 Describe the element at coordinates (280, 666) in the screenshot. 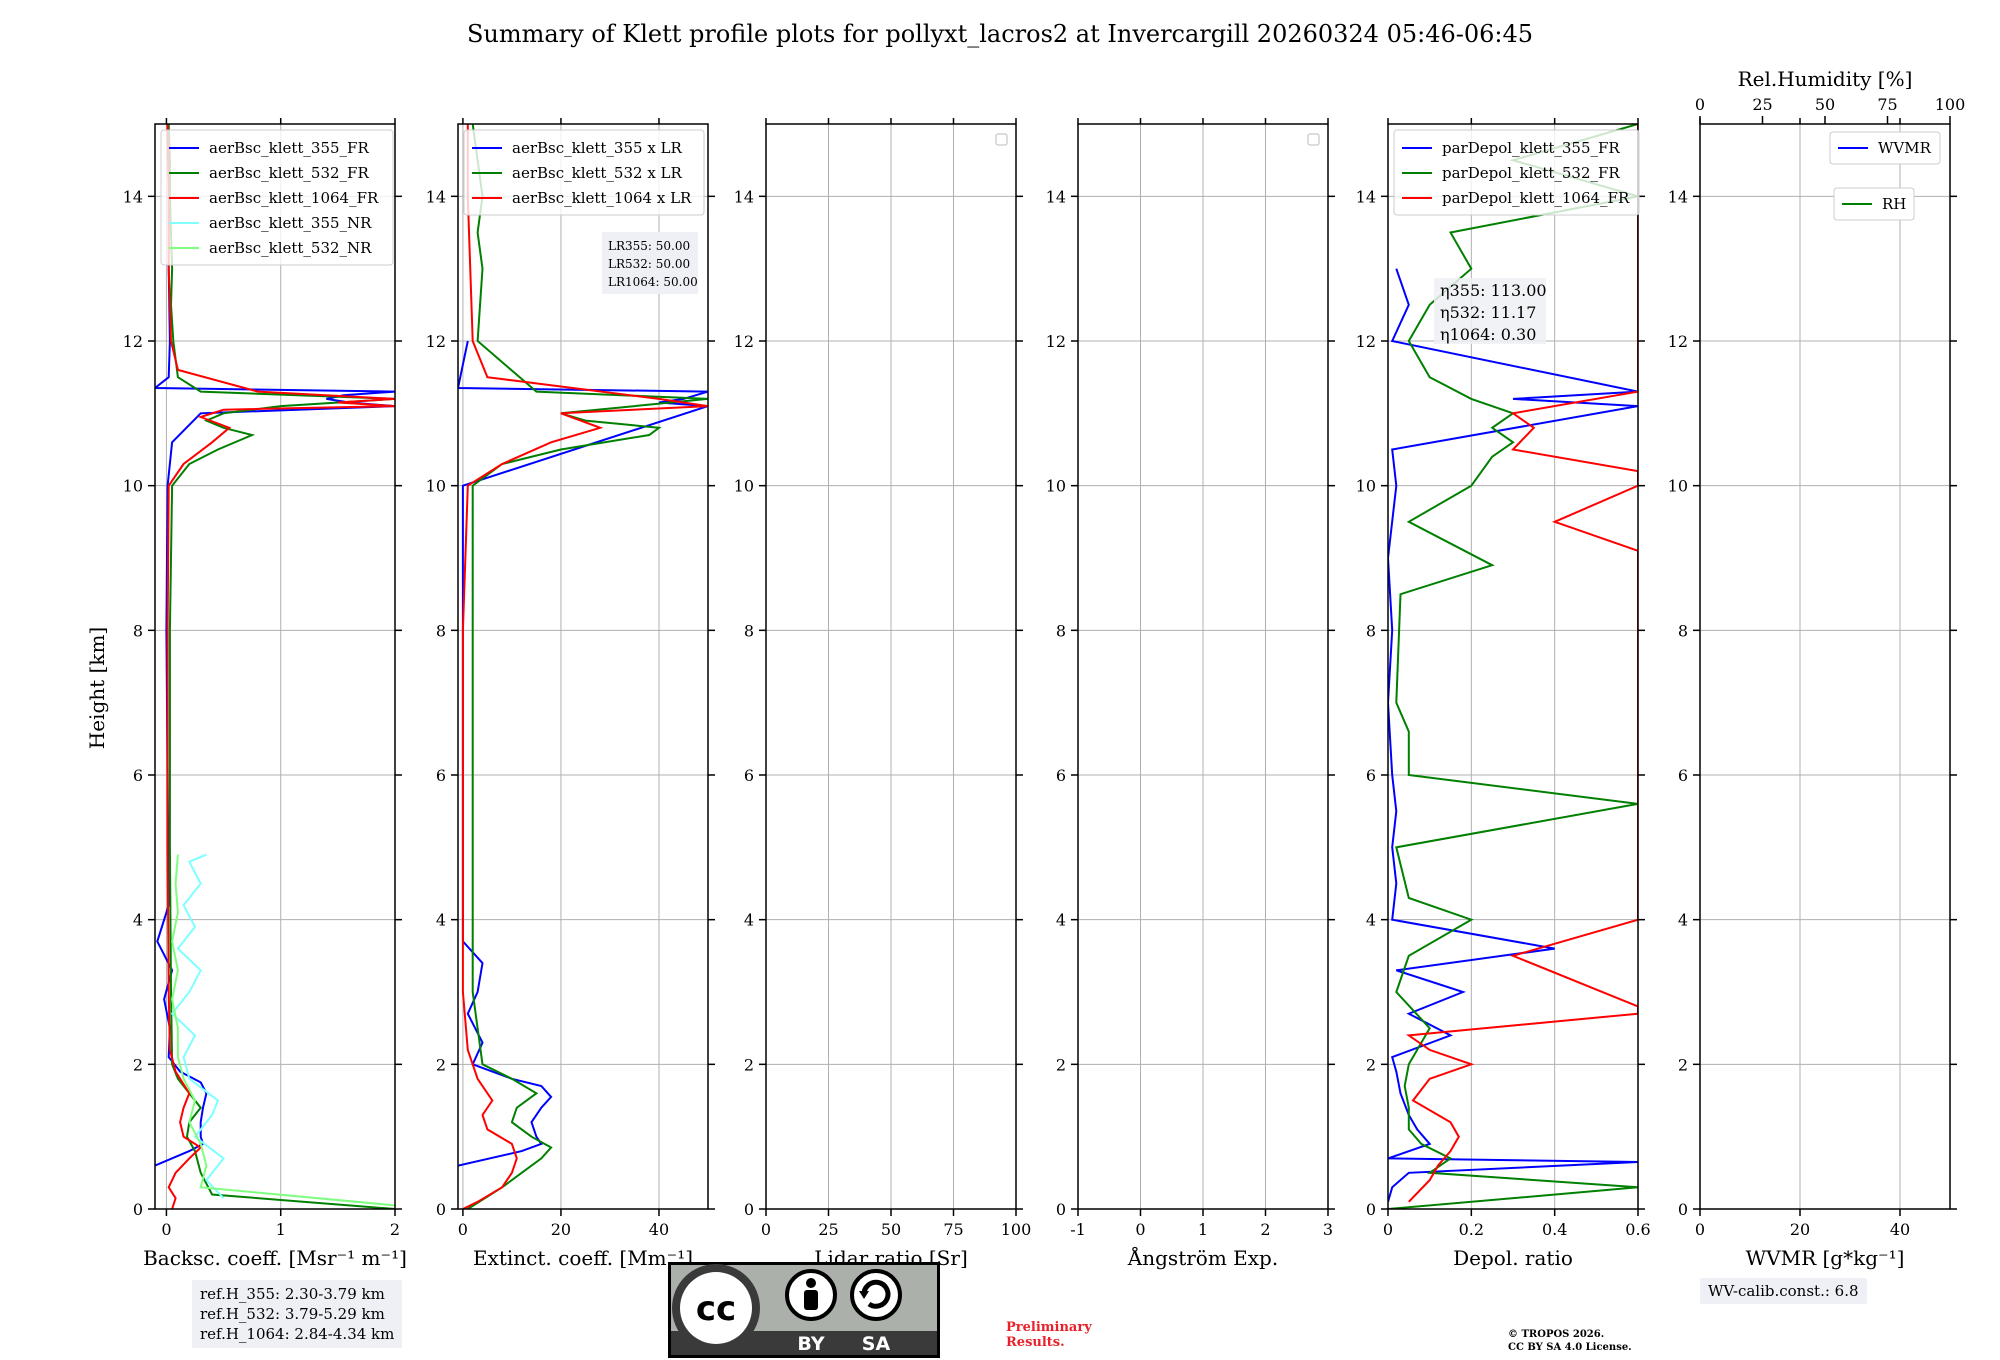

I see `series-line-aerBsc_klett_1064_FR` at that location.